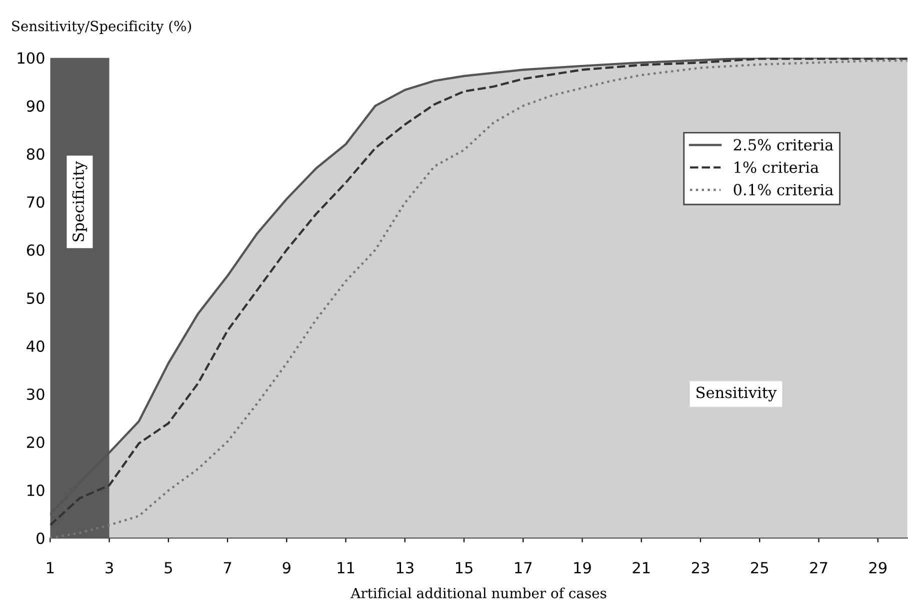 Image resolution: width=912 pixels, height=608 pixels. I want to click on x-tick-label: 7, so click(228, 568).